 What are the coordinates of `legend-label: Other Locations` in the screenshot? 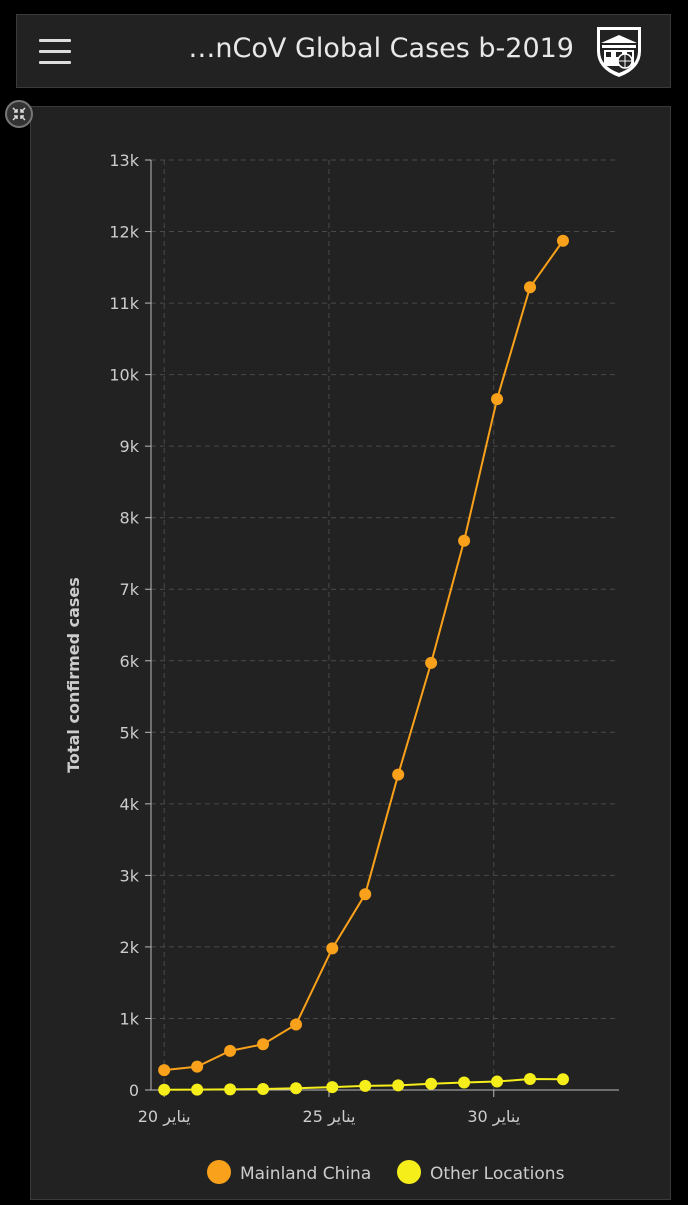 It's located at (497, 1174).